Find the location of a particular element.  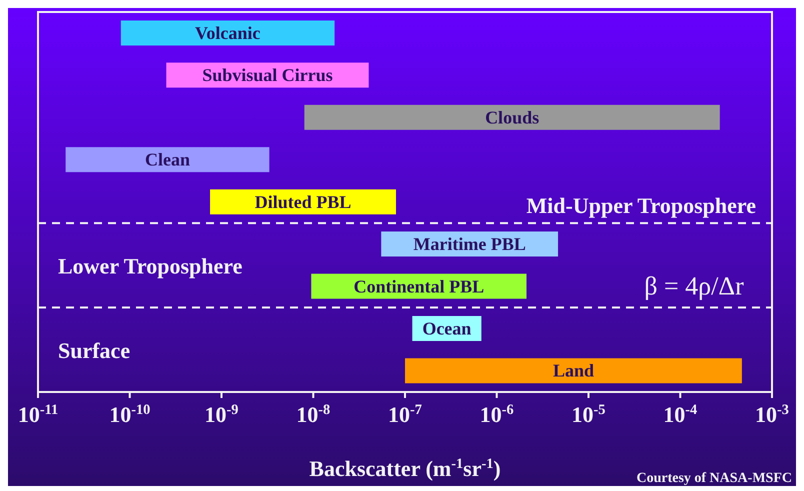

annotation: Volcanic is located at coordinates (227, 32).